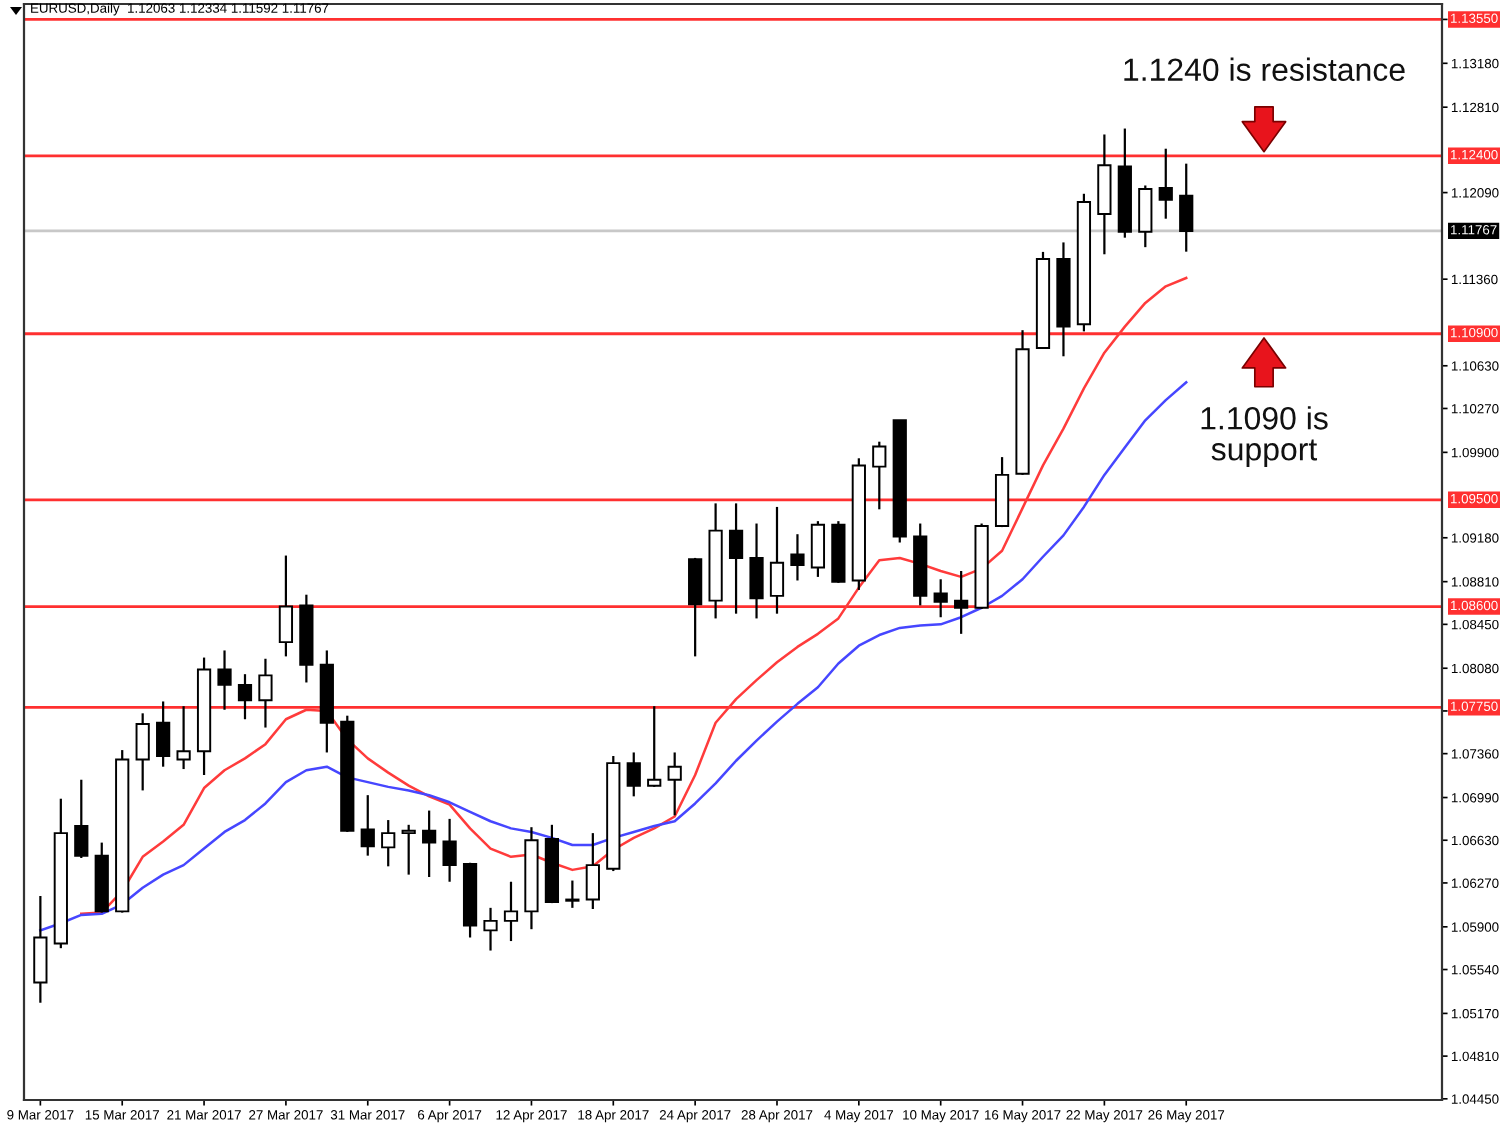  Describe the element at coordinates (1264, 69) in the screenshot. I see `annotation: 1.1240 is resistance` at that location.